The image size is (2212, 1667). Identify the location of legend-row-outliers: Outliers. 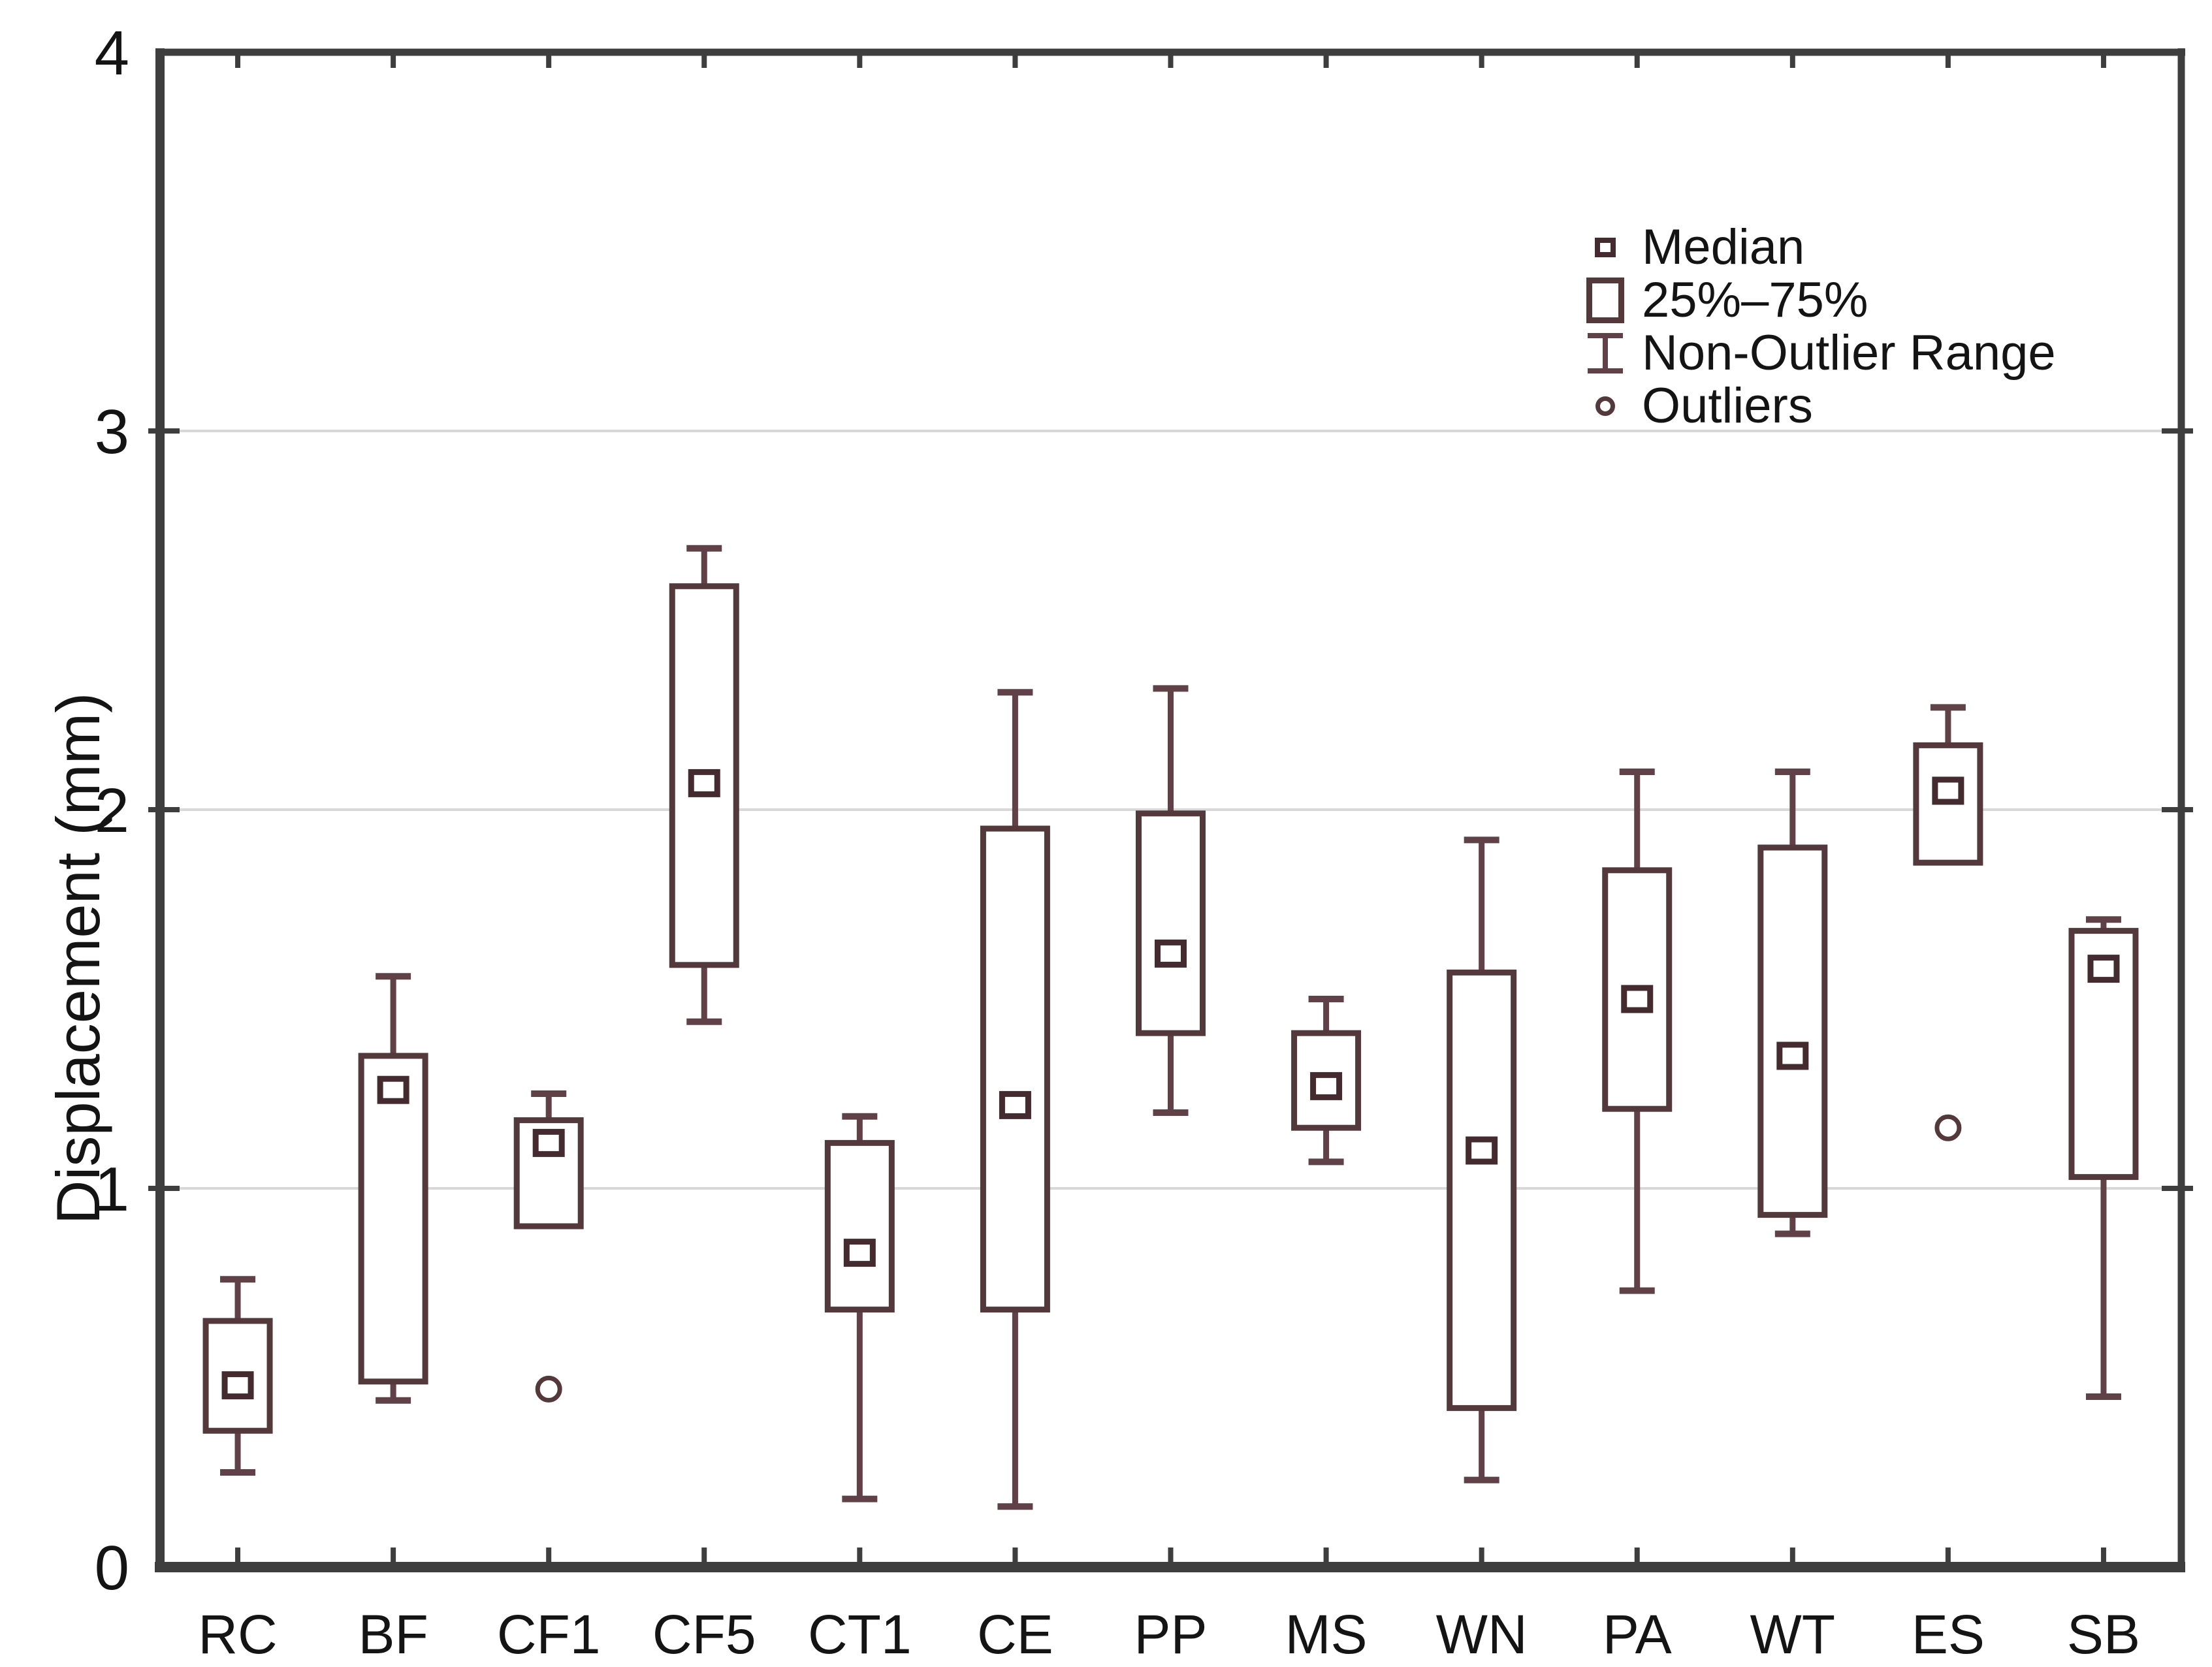
(1812, 405).